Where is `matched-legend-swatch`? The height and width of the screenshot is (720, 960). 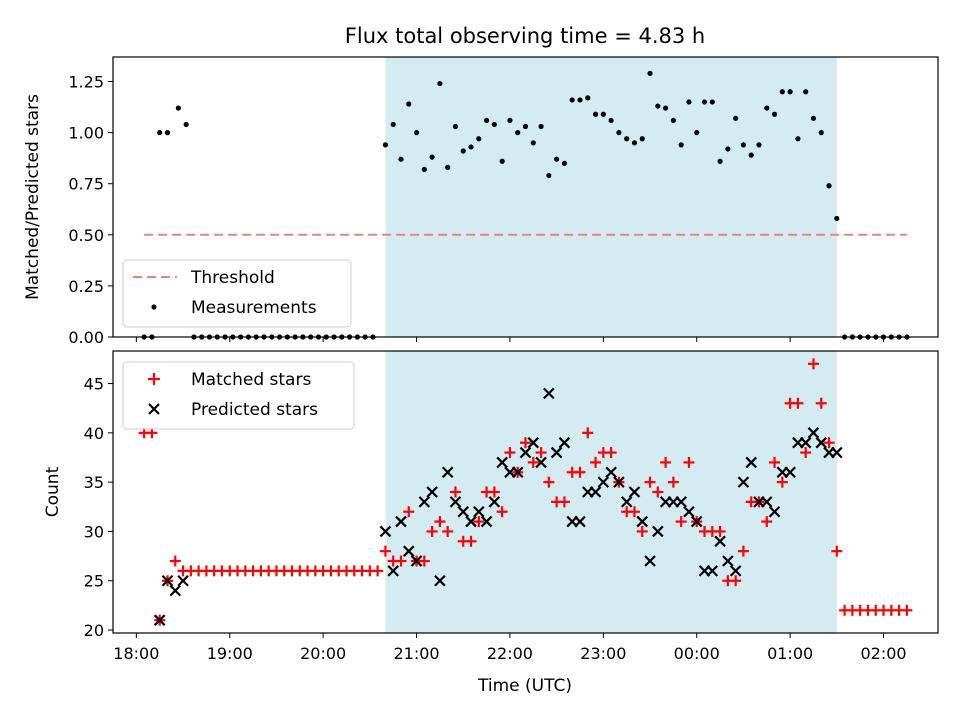
matched-legend-swatch is located at coordinates (154, 379).